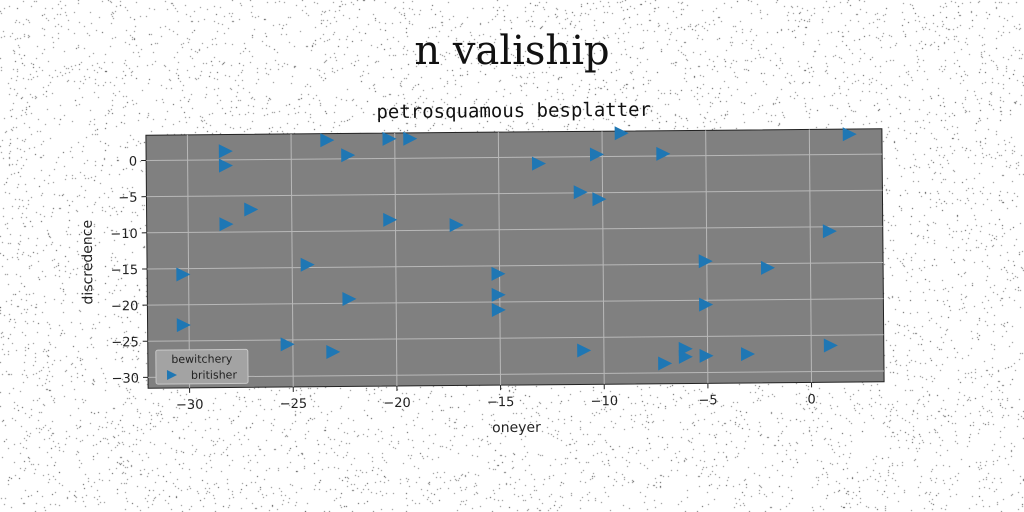  Describe the element at coordinates (190, 405) in the screenshot. I see `x-tick-label: −30` at that location.